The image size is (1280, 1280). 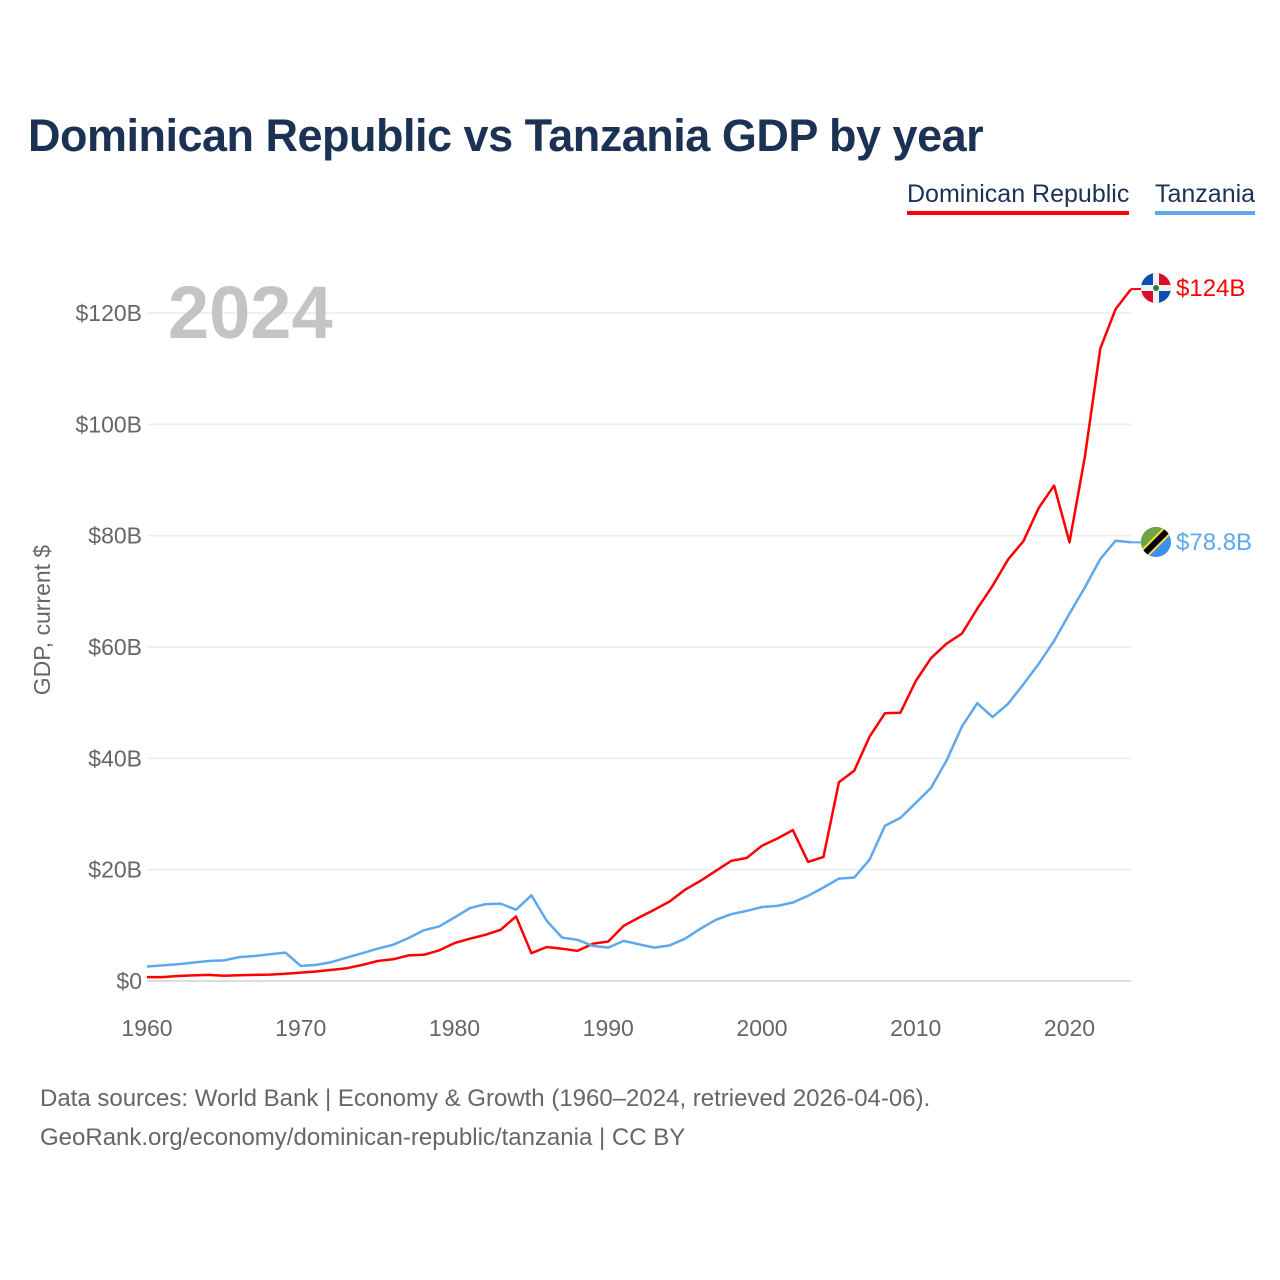 I want to click on x-tick-label: 2000, so click(x=761, y=1028).